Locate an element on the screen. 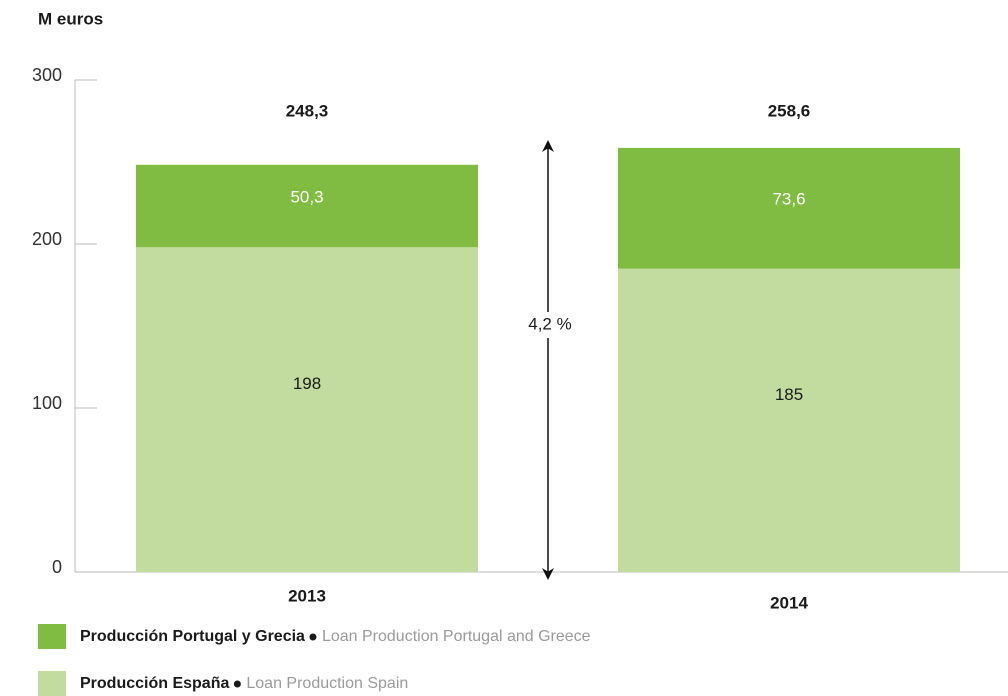  data-label: 73,6 is located at coordinates (788, 199).